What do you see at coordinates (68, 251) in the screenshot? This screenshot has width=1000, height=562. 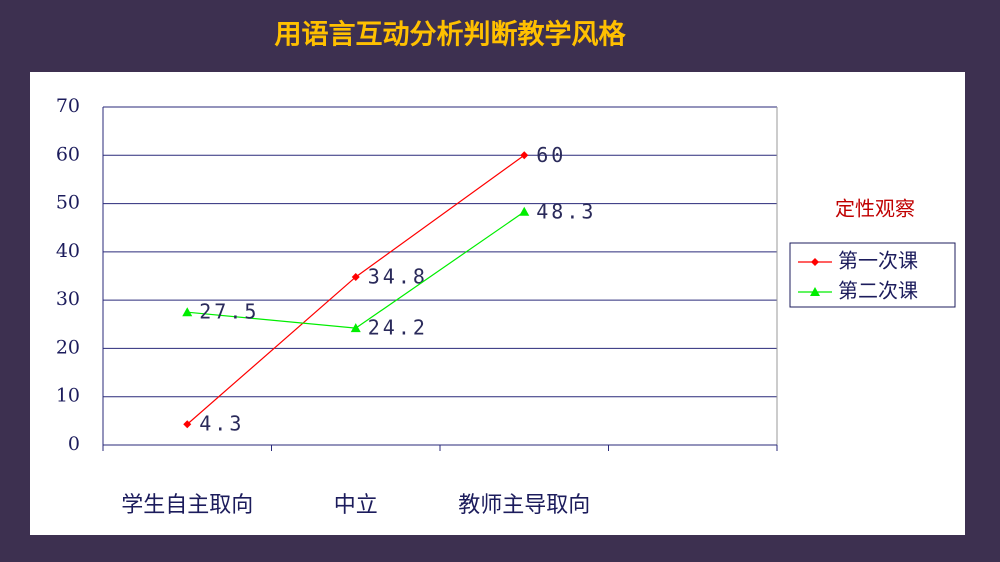 I see `y-tick-label: 40` at bounding box center [68, 251].